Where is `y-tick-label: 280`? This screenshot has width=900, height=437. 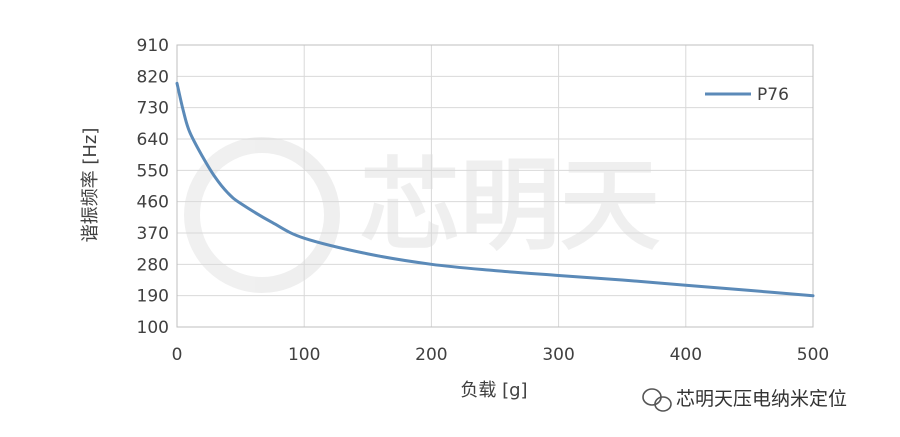
y-tick-label: 280 is located at coordinates (153, 265).